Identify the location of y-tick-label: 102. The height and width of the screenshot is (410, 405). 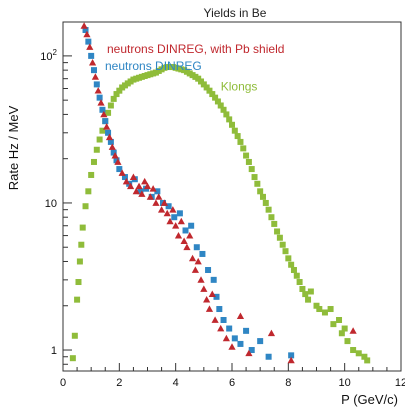
(48, 55).